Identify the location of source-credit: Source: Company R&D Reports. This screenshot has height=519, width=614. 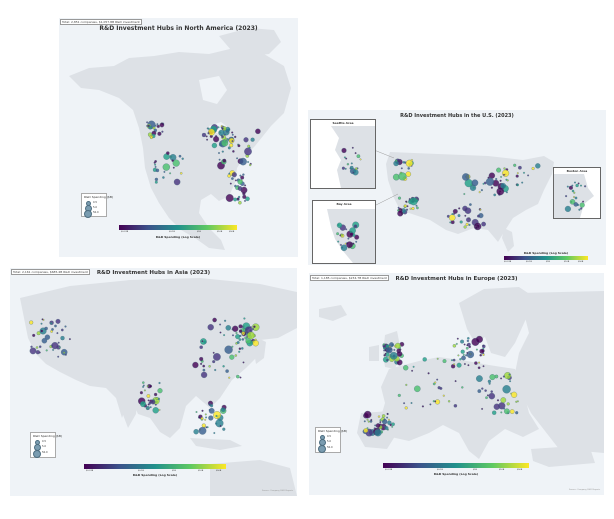
(278, 491).